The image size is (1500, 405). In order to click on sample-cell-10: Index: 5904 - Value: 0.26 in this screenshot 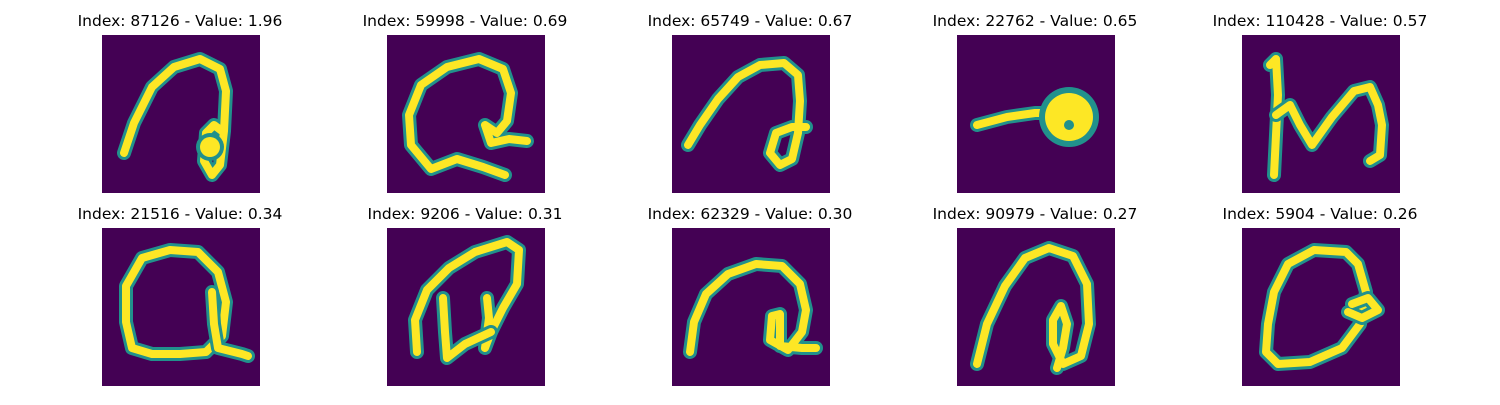, I will do `click(1320, 305)`.